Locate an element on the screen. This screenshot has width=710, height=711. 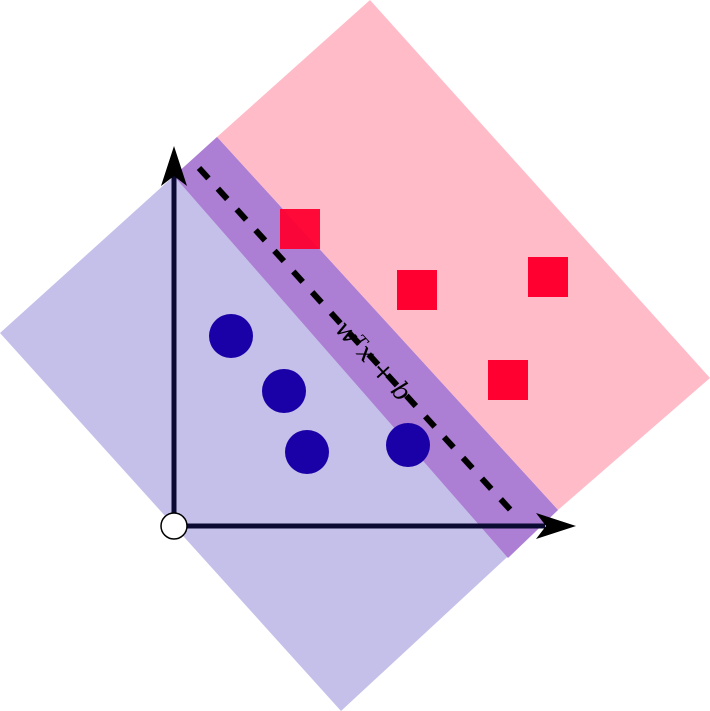
x-axis-arrowhead is located at coordinates (556, 526).